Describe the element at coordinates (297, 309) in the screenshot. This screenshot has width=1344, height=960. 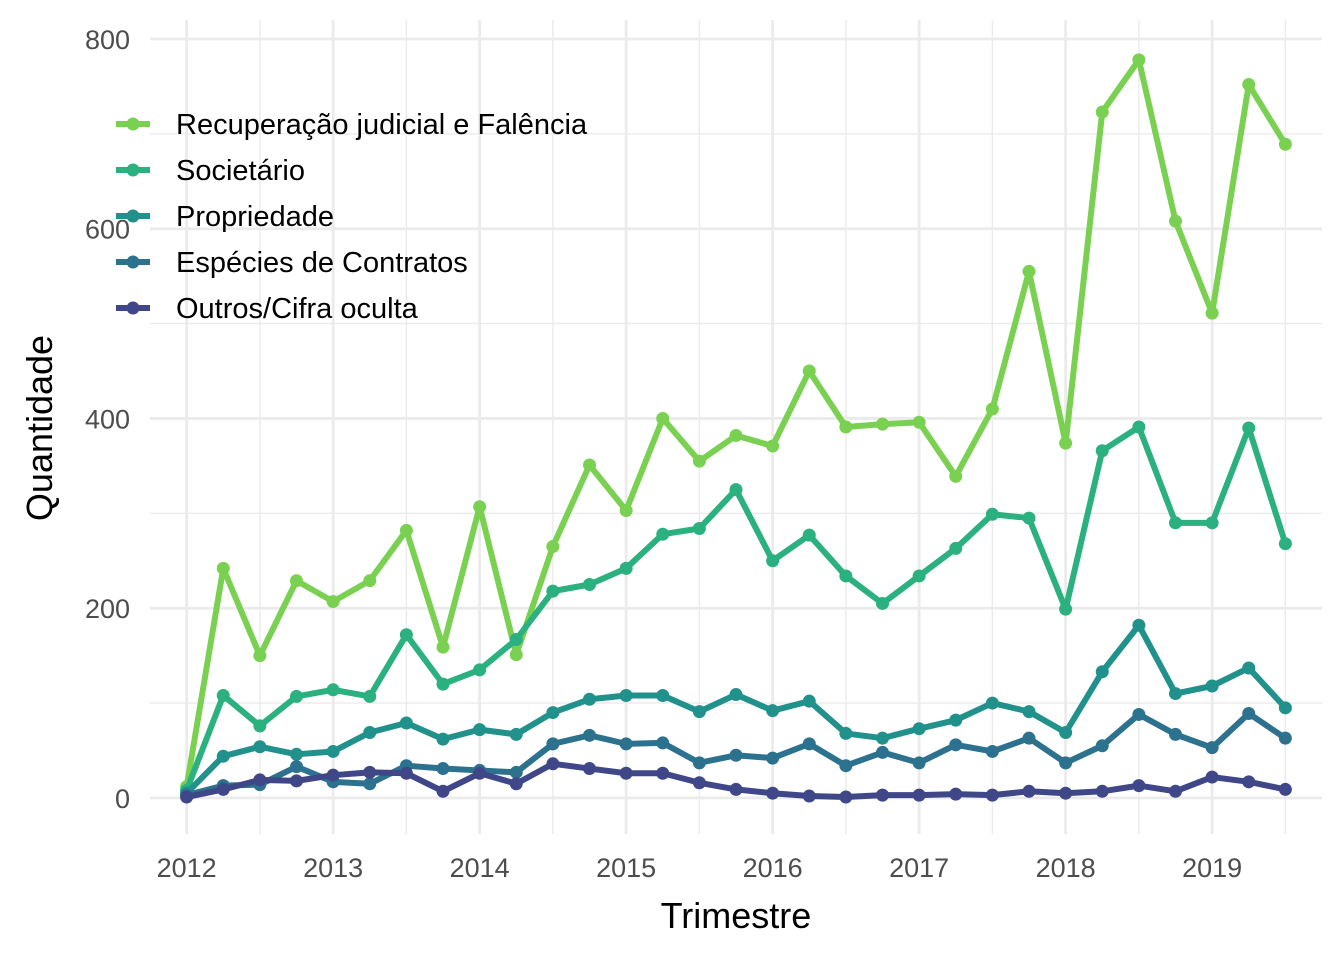
I see `legend-label: Outros/Cifra oculta` at that location.